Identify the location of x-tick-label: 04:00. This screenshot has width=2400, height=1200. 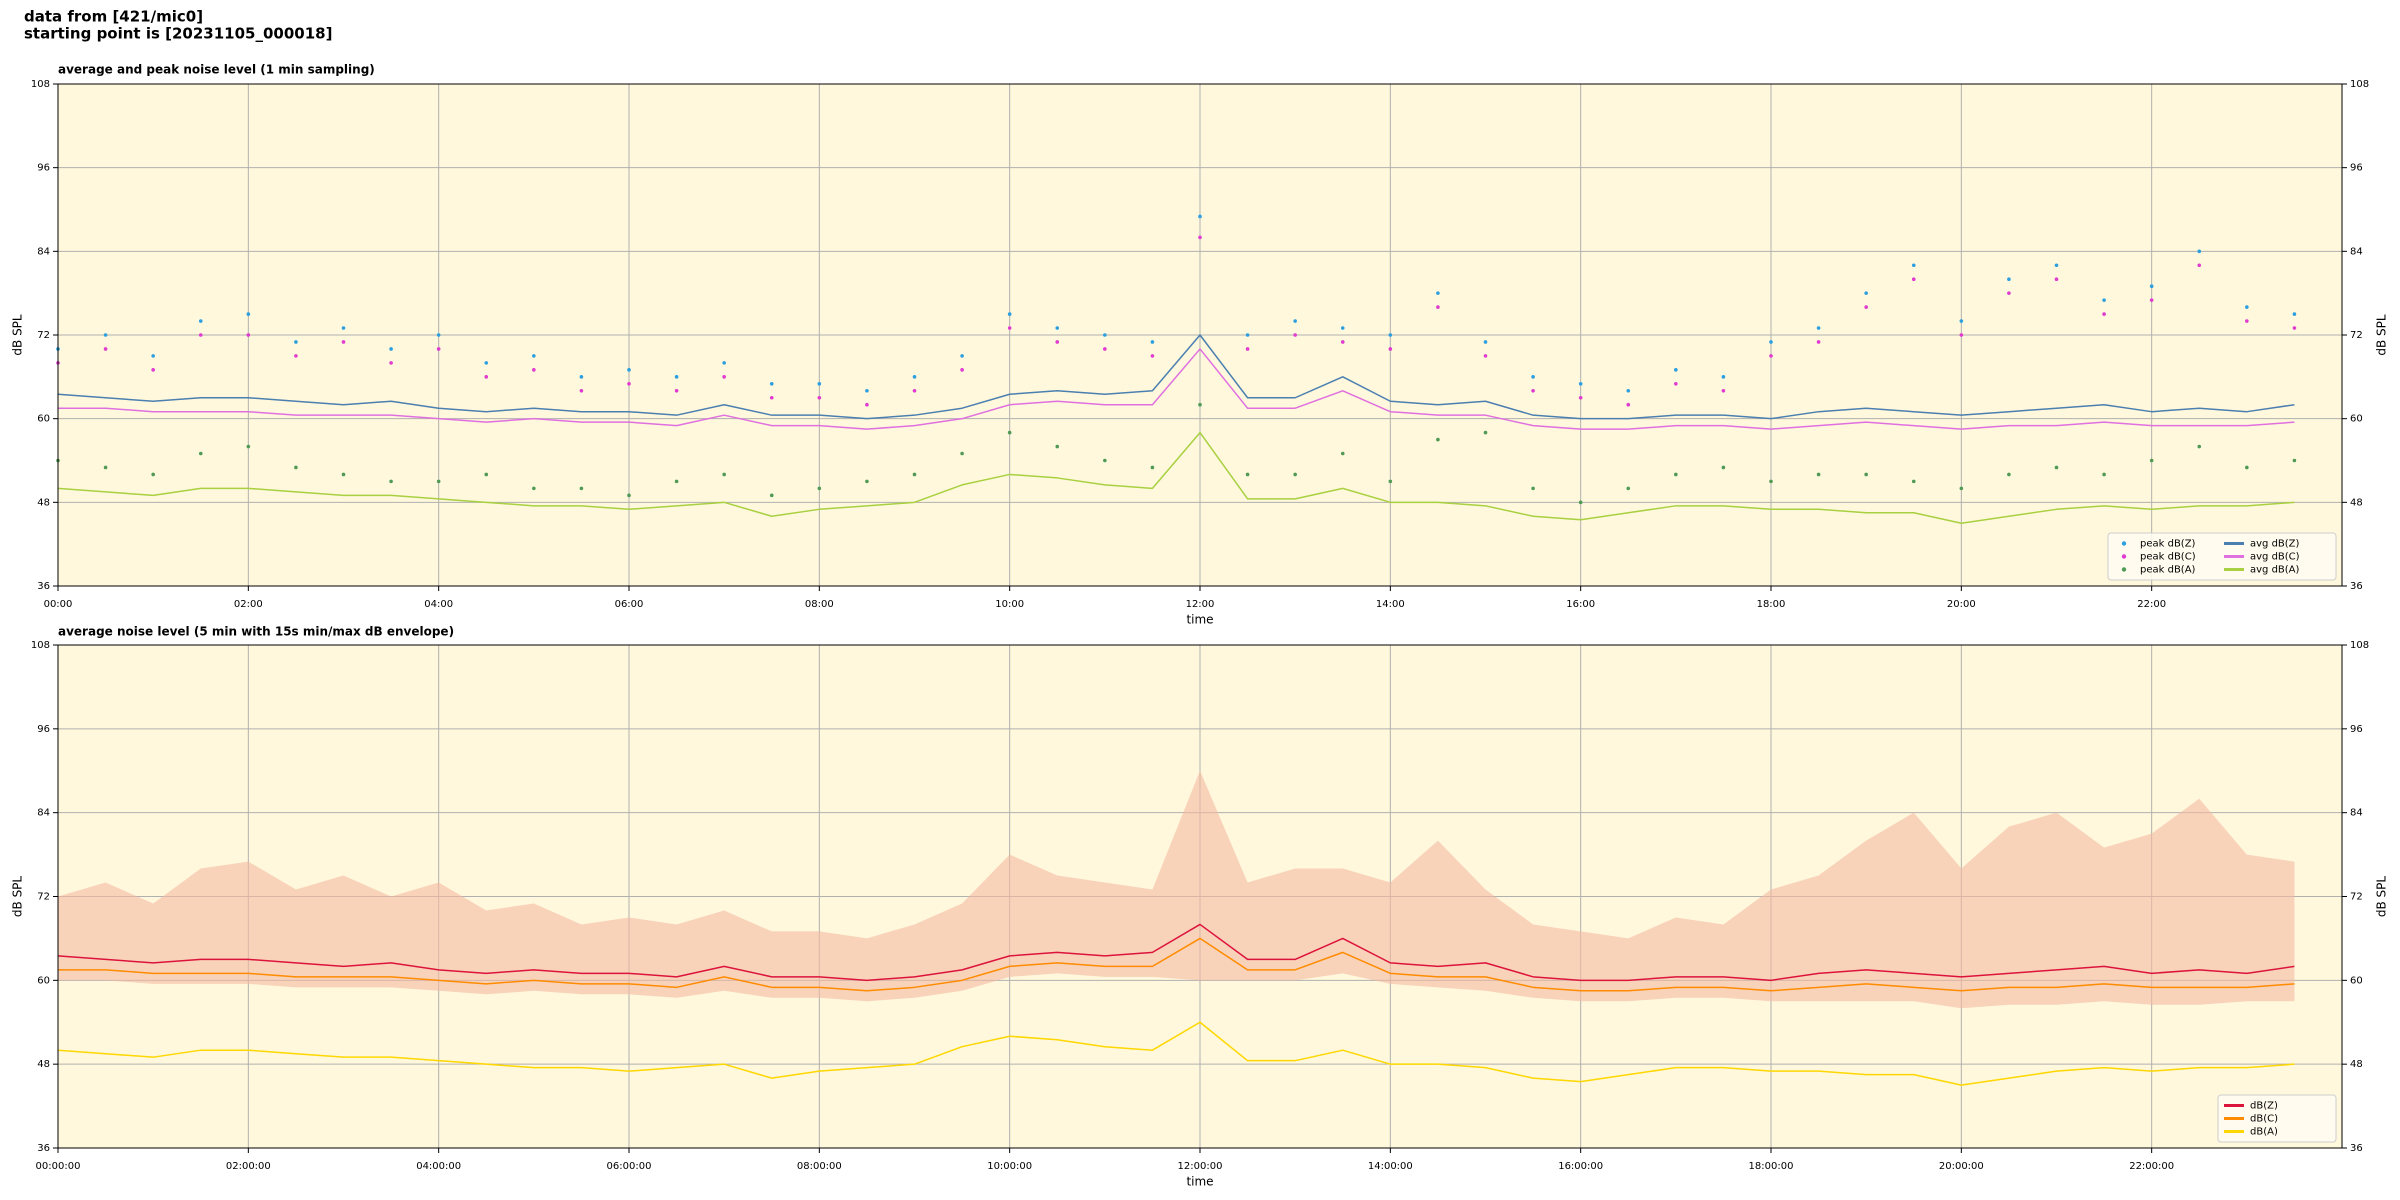
(438, 604).